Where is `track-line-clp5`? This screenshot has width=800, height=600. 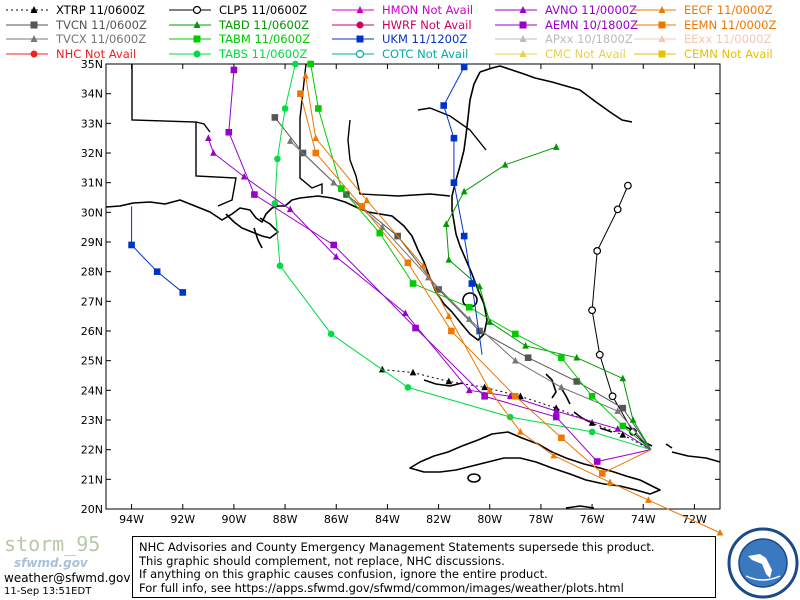 track-line-clp5 is located at coordinates (621, 318).